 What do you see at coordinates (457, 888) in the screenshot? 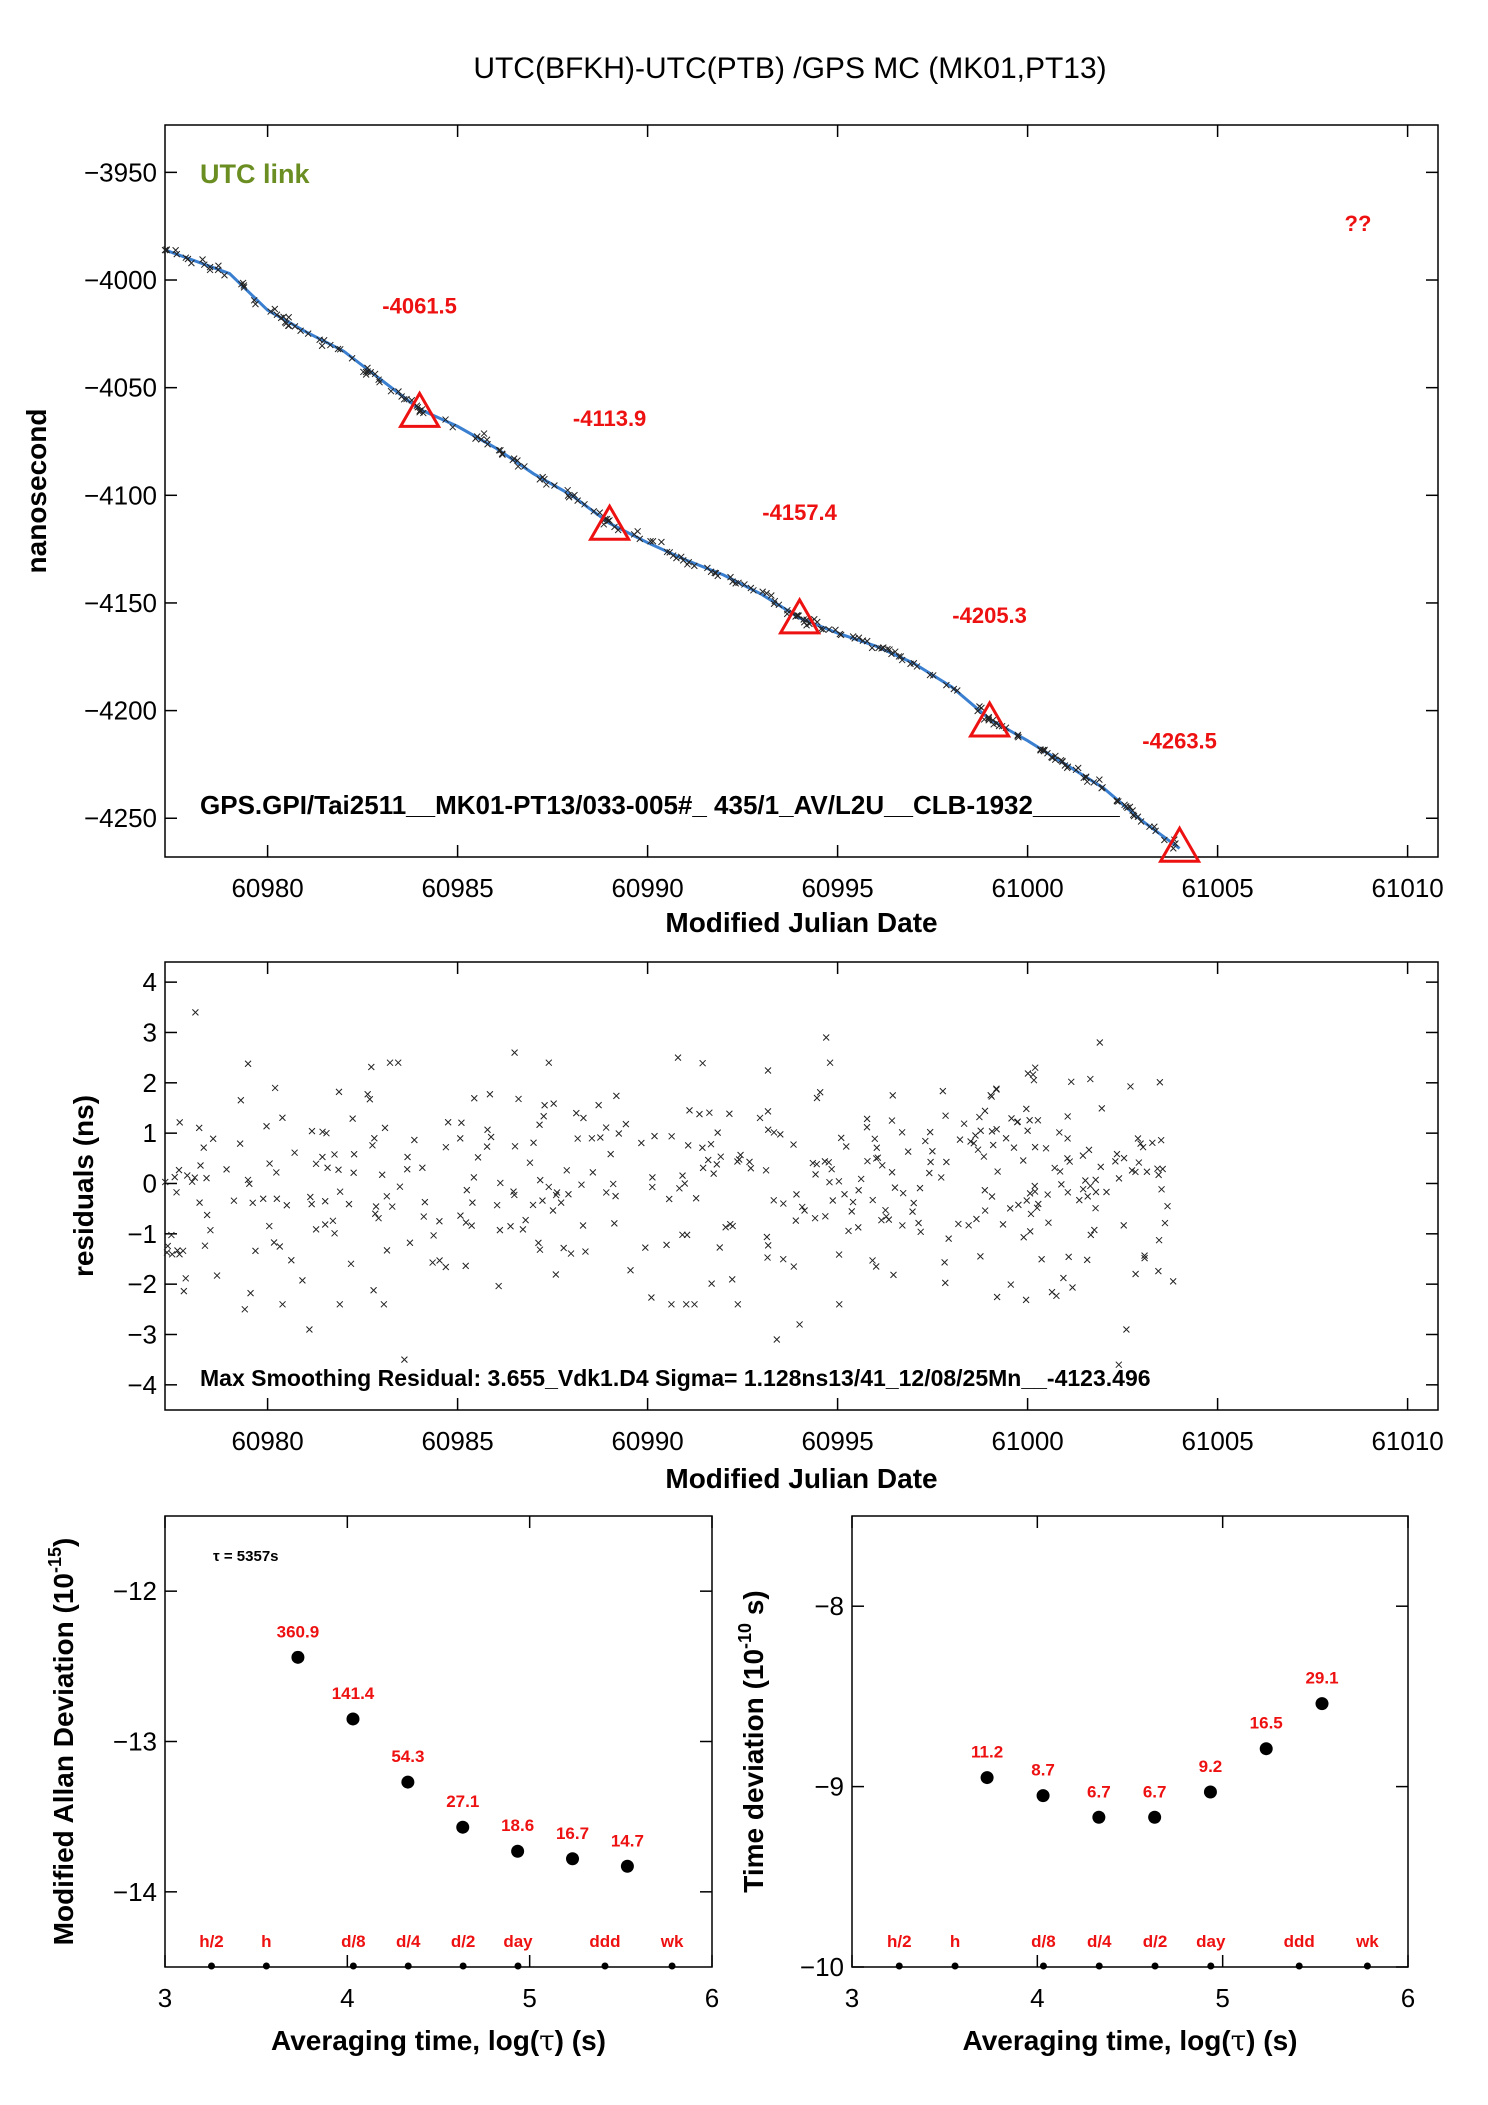
I see `x-tick-label: 60985` at bounding box center [457, 888].